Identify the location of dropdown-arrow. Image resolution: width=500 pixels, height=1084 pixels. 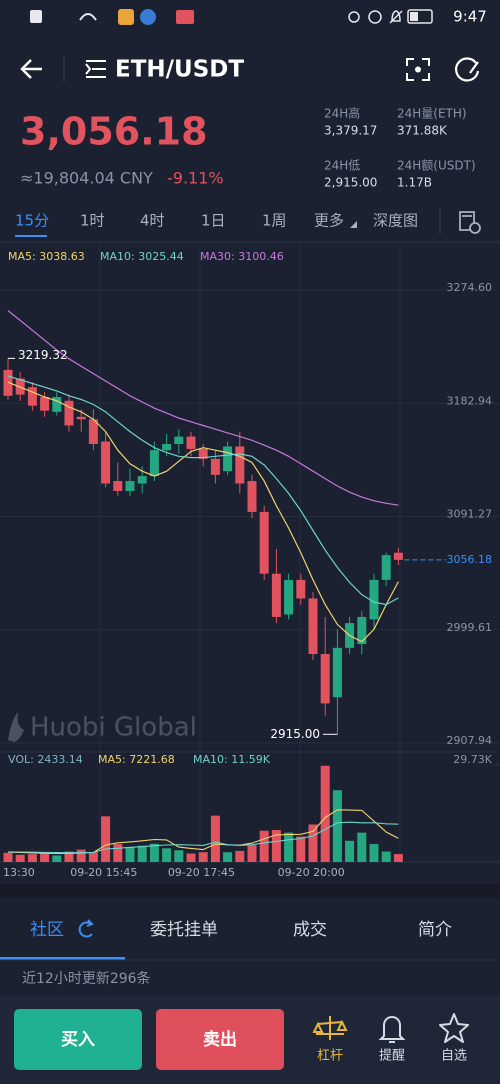
(353, 224).